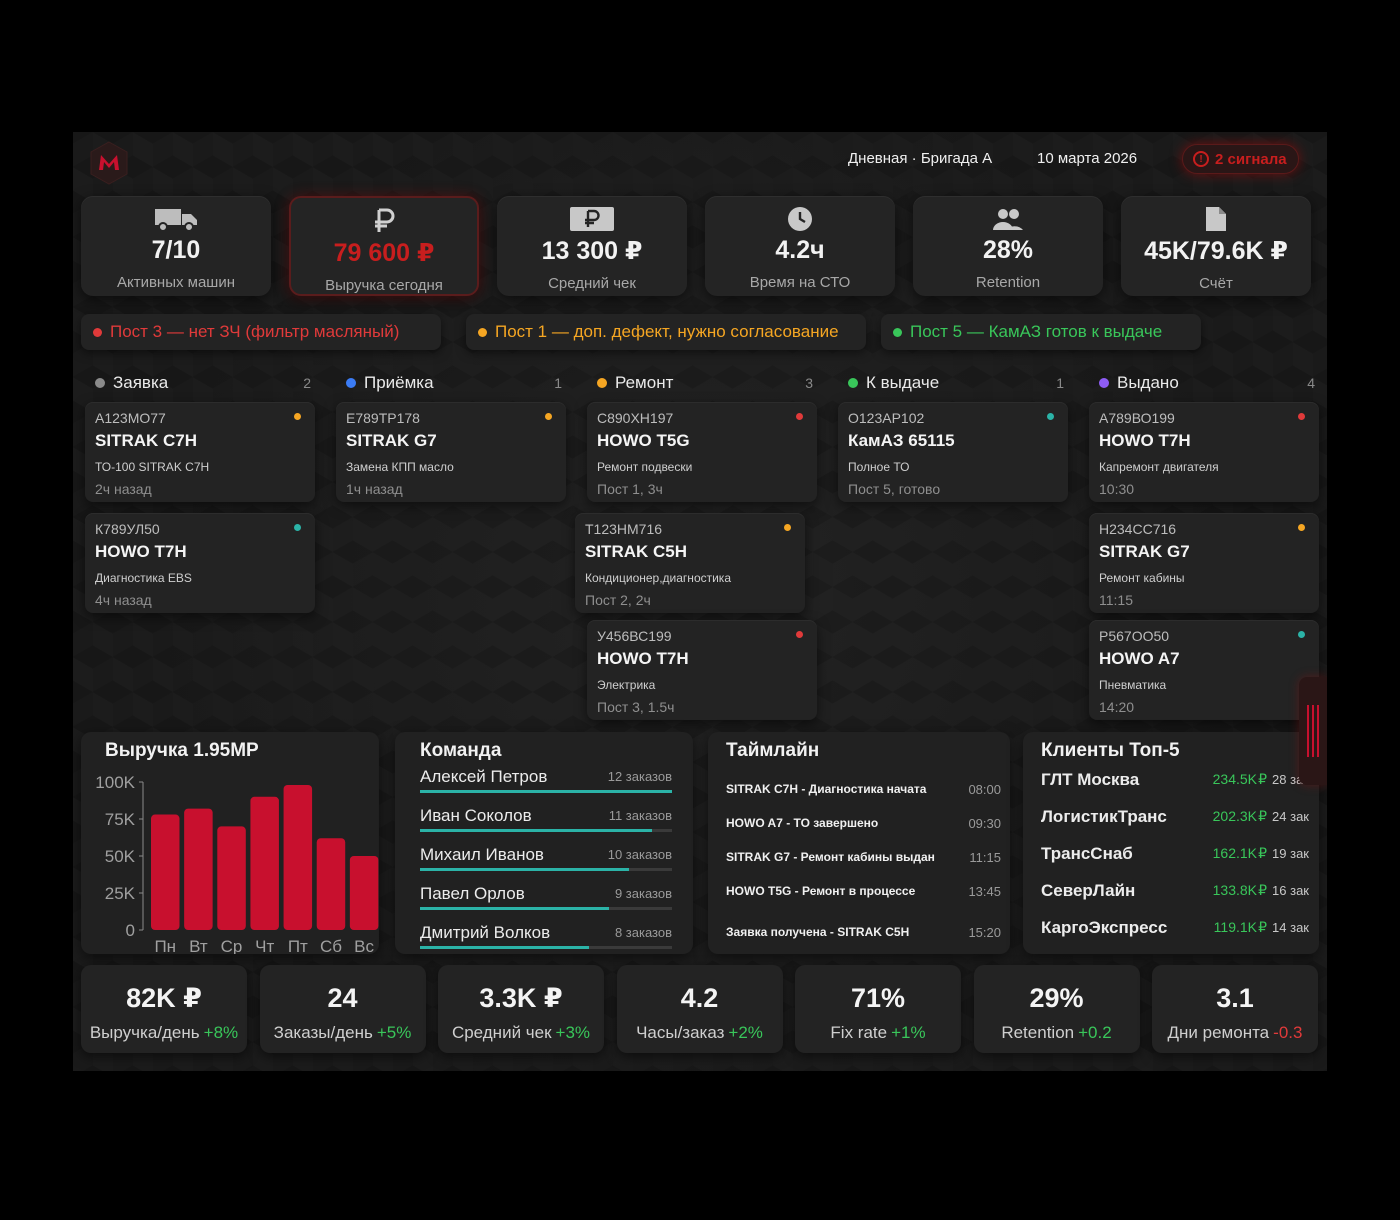 This screenshot has height=1220, width=1400. What do you see at coordinates (878, 998) in the screenshot?
I see `summary-kpi-value: 71%` at bounding box center [878, 998].